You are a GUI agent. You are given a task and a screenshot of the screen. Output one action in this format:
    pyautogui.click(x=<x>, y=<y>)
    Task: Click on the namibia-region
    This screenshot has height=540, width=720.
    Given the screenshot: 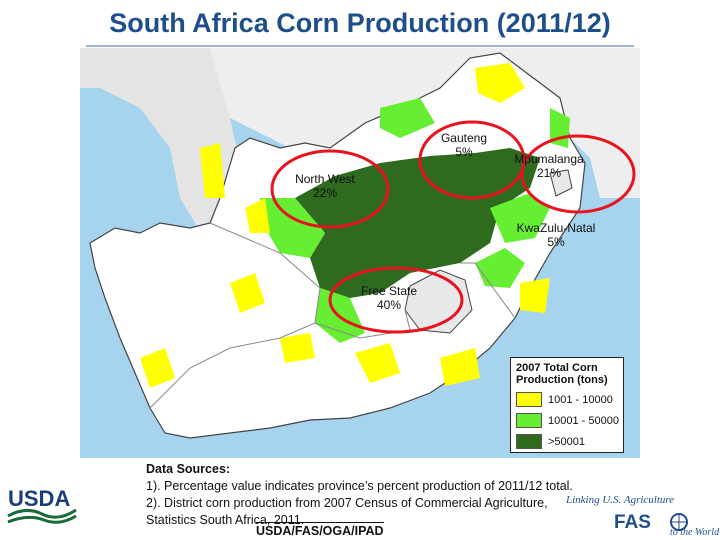 What is the action you would take?
    pyautogui.click(x=165, y=153)
    